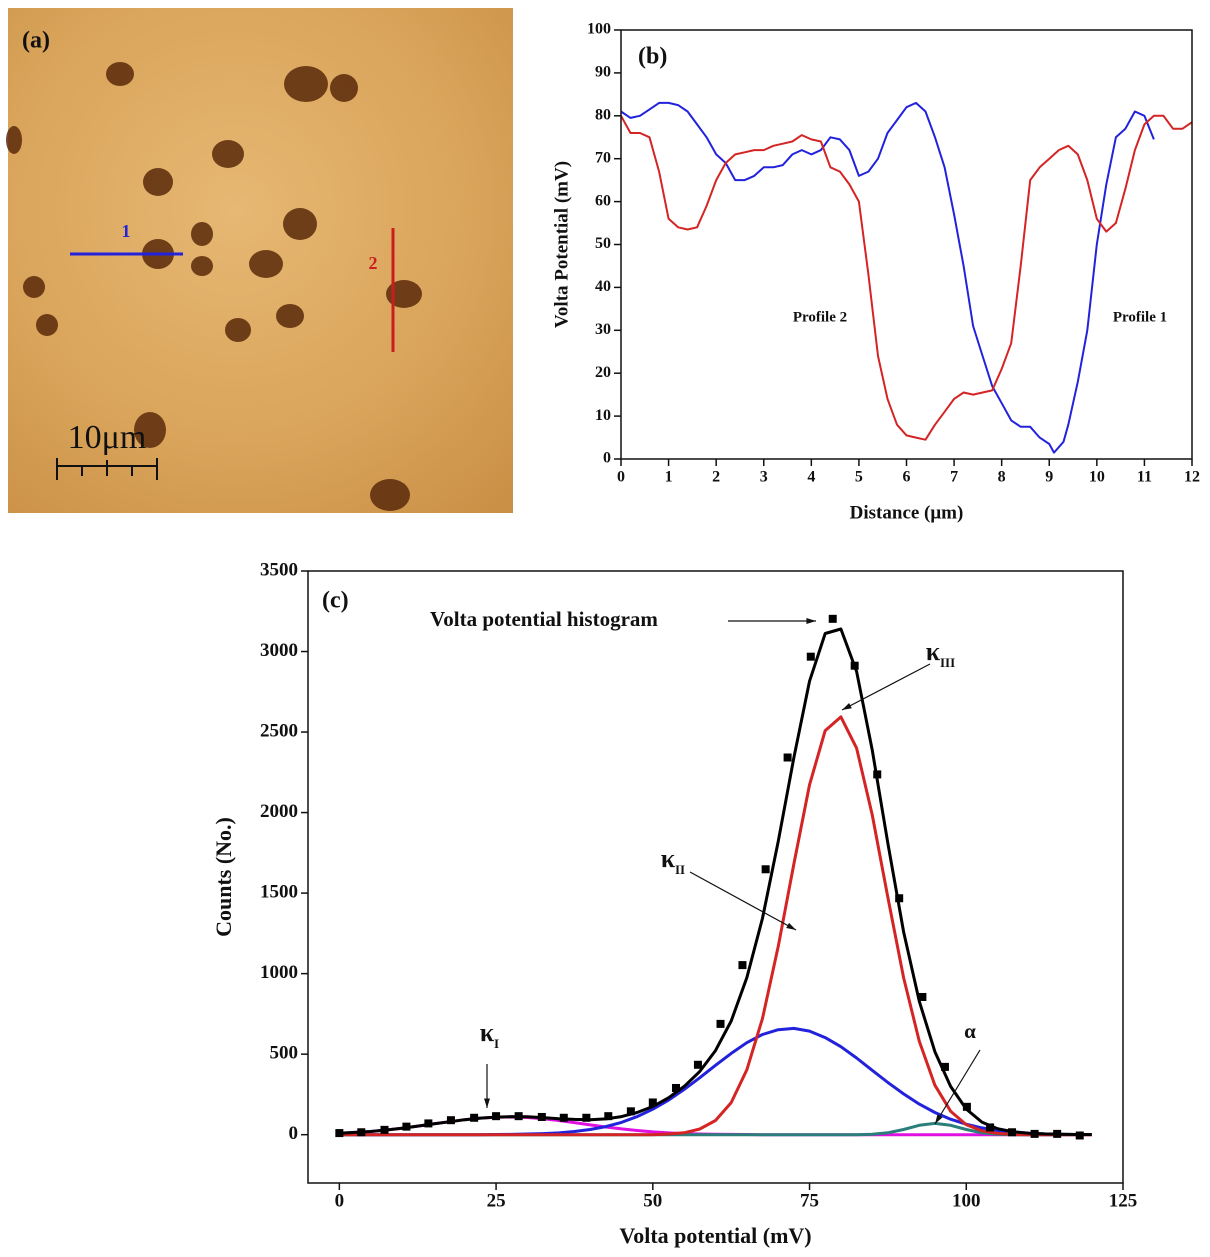  I want to click on x-tick-label: 12, so click(1192, 477).